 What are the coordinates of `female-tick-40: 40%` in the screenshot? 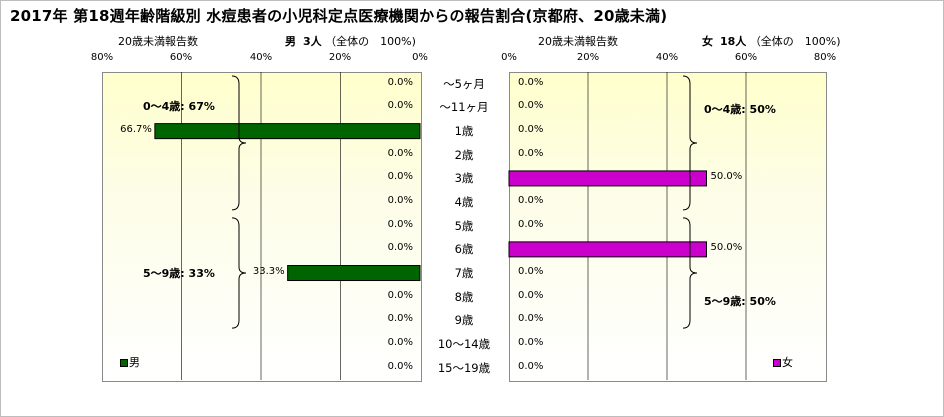 It's located at (667, 57).